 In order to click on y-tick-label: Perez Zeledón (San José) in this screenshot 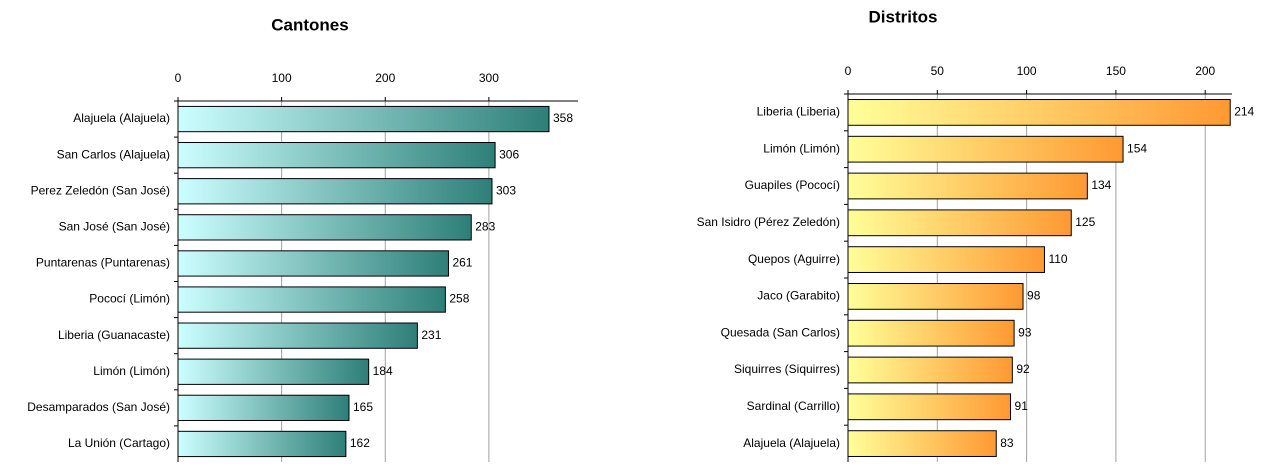, I will do `click(100, 190)`.